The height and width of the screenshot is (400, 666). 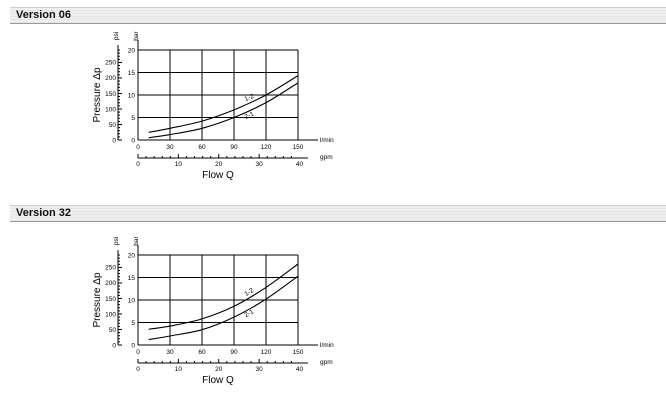 What do you see at coordinates (338, 15) in the screenshot?
I see `section-header-version-06: Version 06` at bounding box center [338, 15].